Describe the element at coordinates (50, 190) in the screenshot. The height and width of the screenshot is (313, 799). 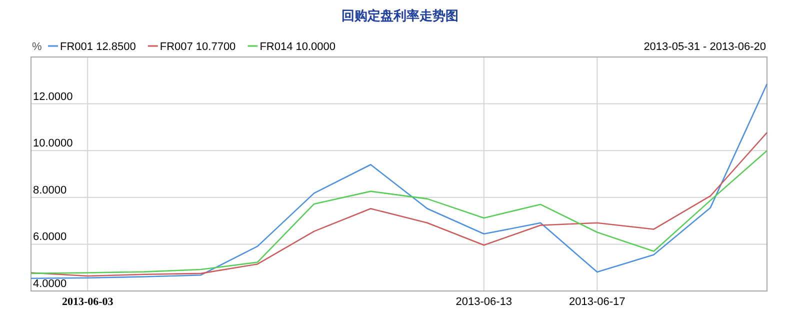
I see `y-tick-label: 8.0000` at that location.